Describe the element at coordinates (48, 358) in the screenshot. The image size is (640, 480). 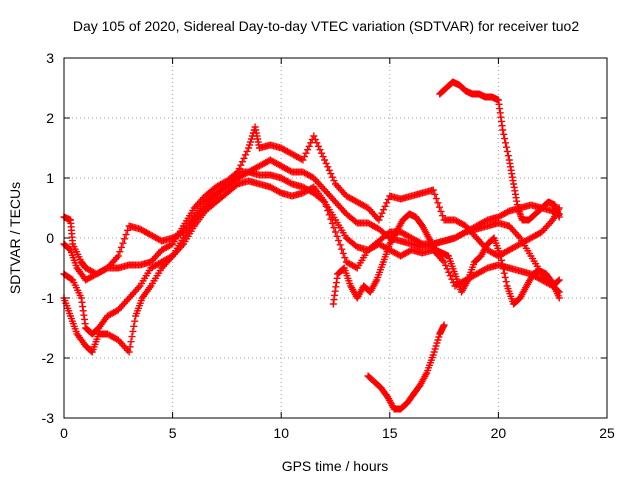
I see `y-tick-label: -2` at that location.